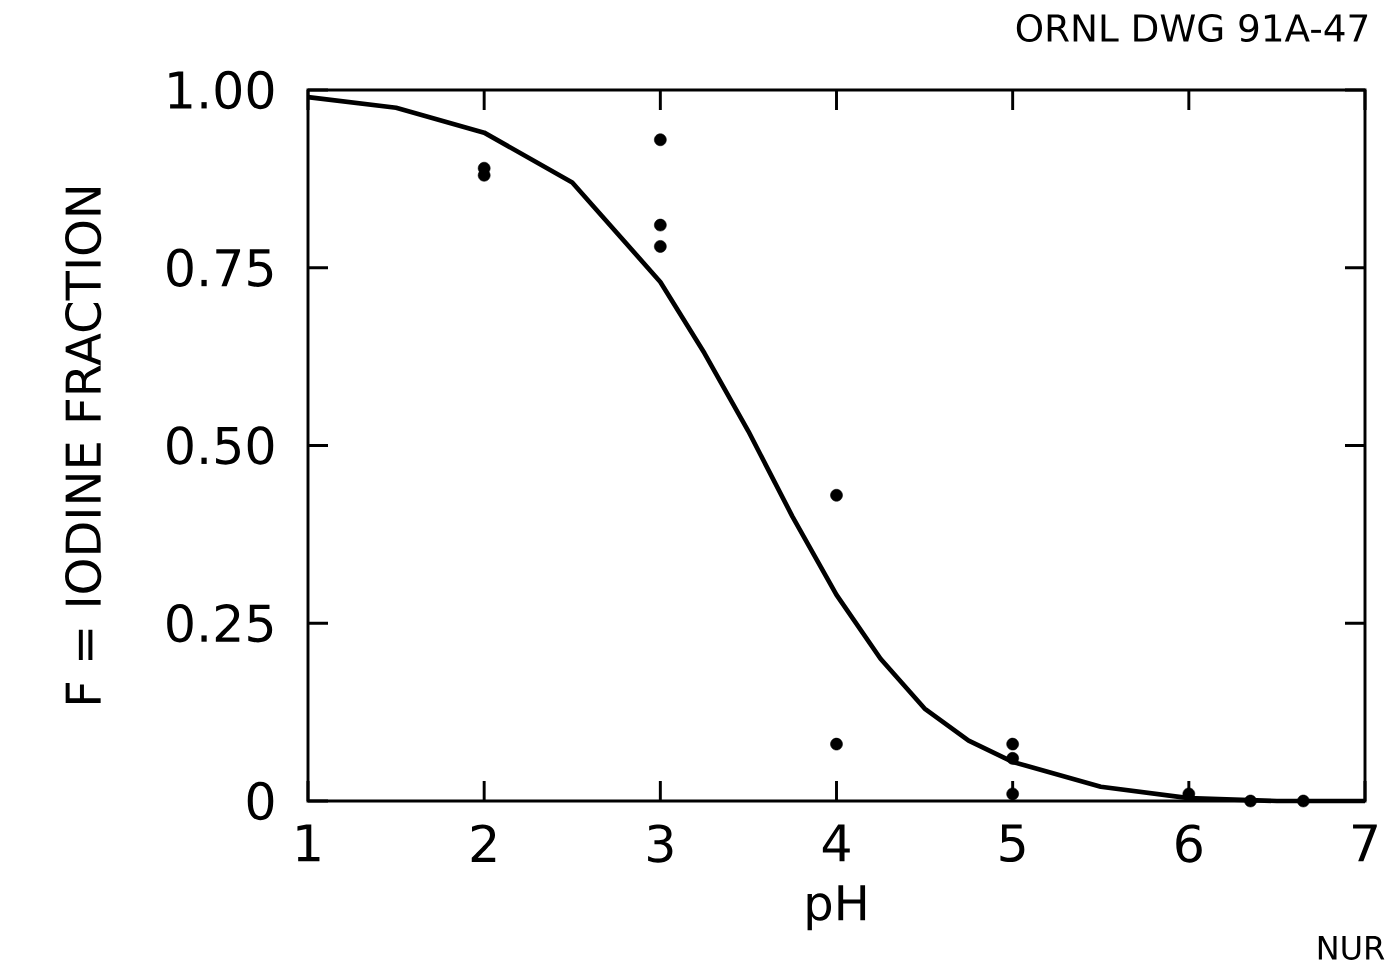 This screenshot has height=976, width=1392. Describe the element at coordinates (1365, 843) in the screenshot. I see `x-tick-label: 7` at that location.